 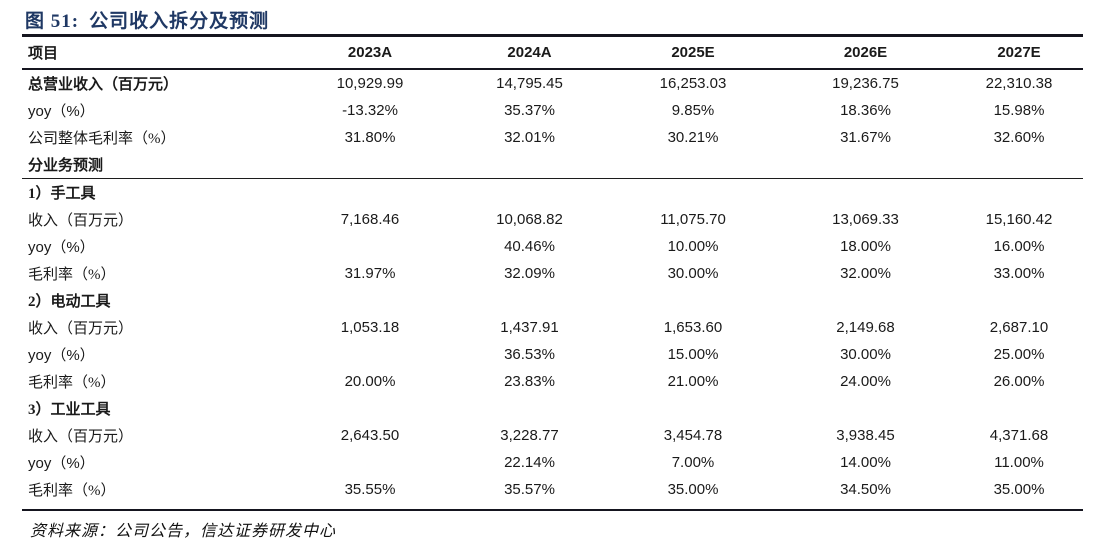 I want to click on cell-value: 16,253.03, so click(x=693, y=83).